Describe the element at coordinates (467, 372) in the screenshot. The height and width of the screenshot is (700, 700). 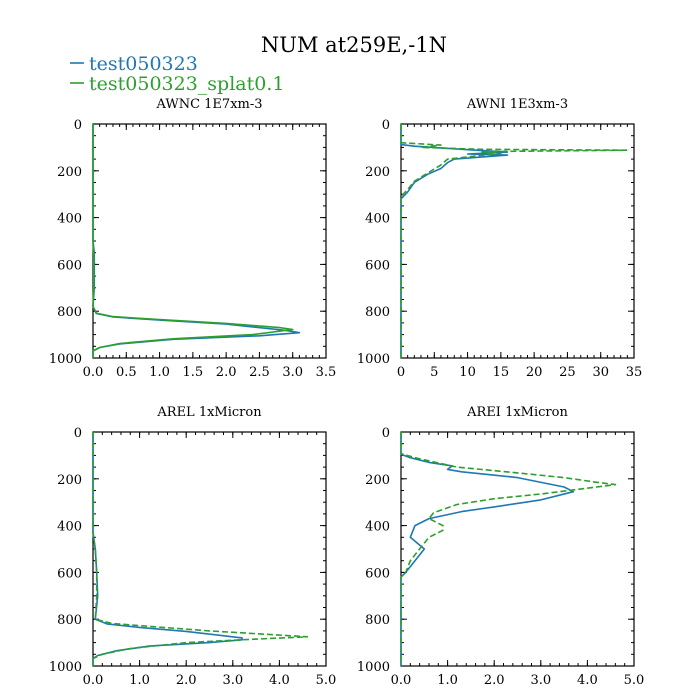
I see `x-tick-label: 10` at that location.